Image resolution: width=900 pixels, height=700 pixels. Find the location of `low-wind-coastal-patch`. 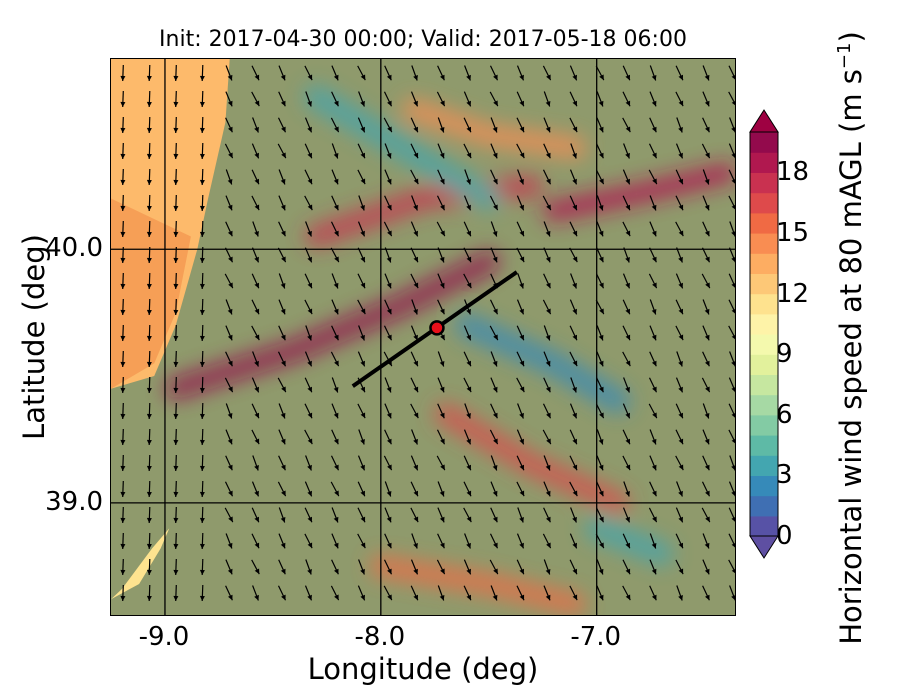

low-wind-coastal-patch is located at coordinates (140, 564).